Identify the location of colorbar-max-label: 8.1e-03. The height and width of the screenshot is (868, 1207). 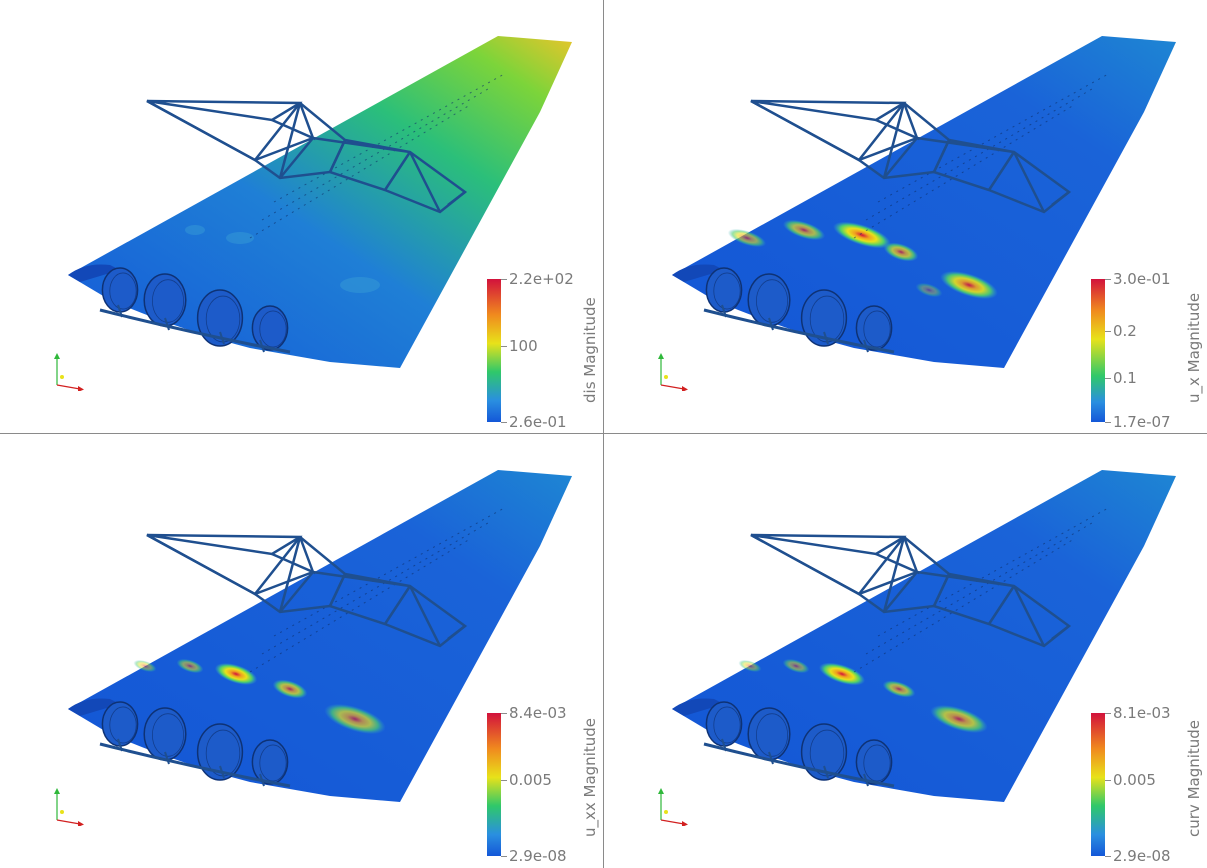
(1142, 713).